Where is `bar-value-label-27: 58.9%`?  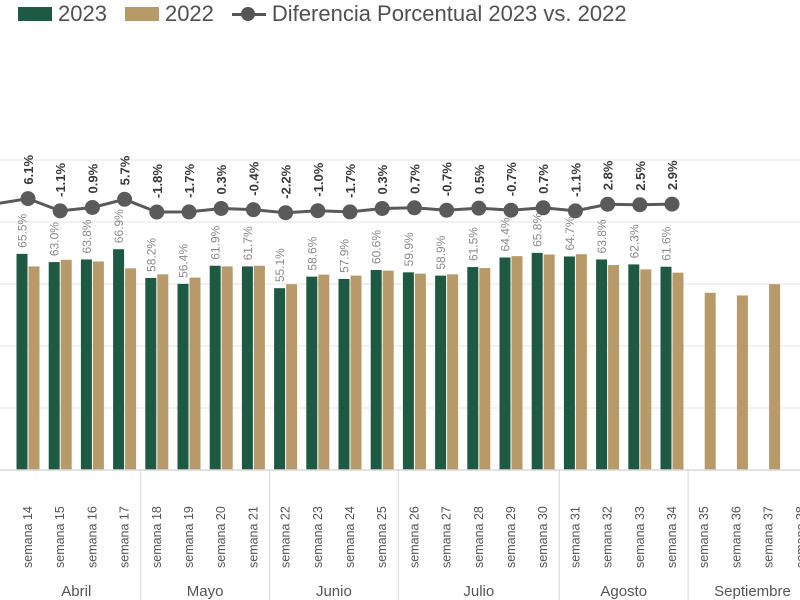 bar-value-label-27: 58.9% is located at coordinates (441, 252).